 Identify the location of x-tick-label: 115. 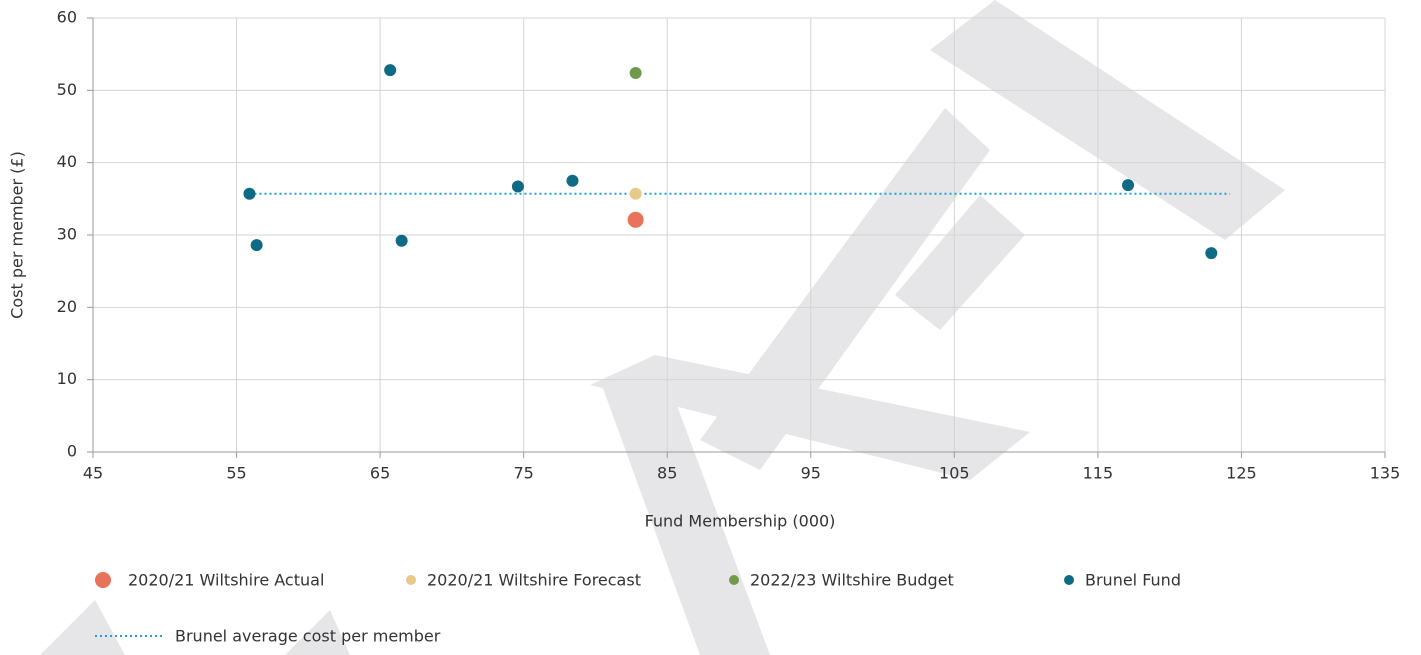
(1098, 473).